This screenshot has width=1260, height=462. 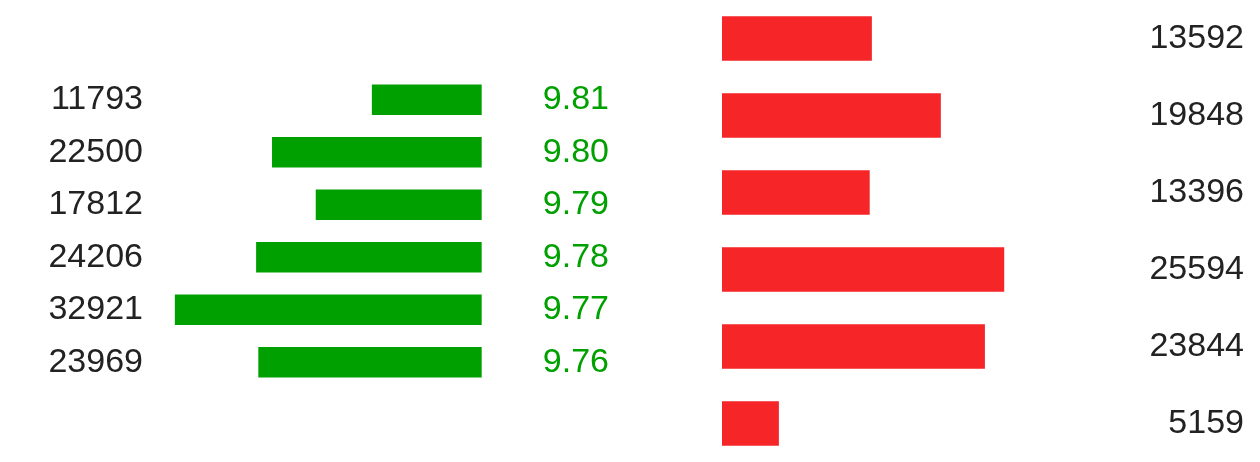 I want to click on data-label: 17812, so click(x=95, y=202).